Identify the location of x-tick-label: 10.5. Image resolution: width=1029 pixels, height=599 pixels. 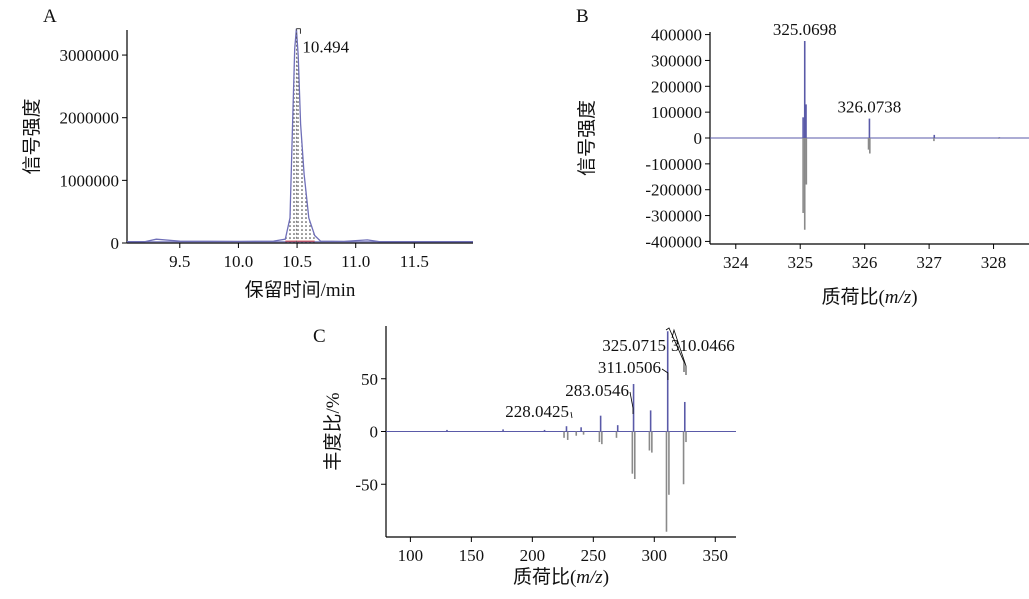
(297, 261).